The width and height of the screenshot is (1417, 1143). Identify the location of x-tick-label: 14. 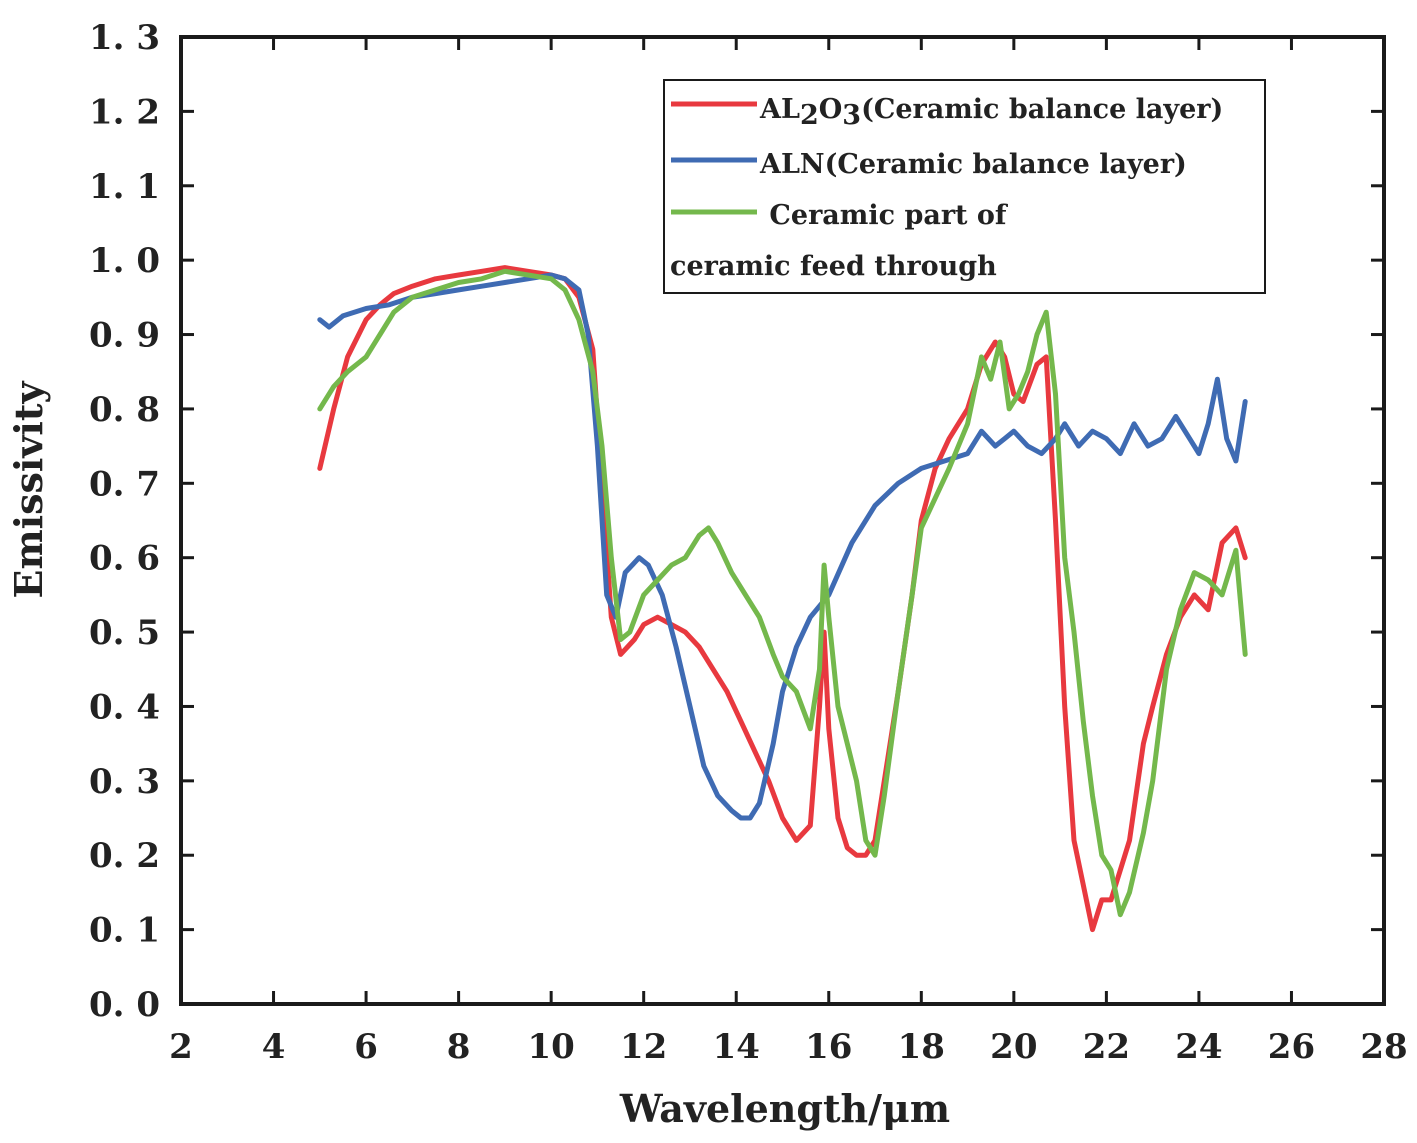
(736, 1047).